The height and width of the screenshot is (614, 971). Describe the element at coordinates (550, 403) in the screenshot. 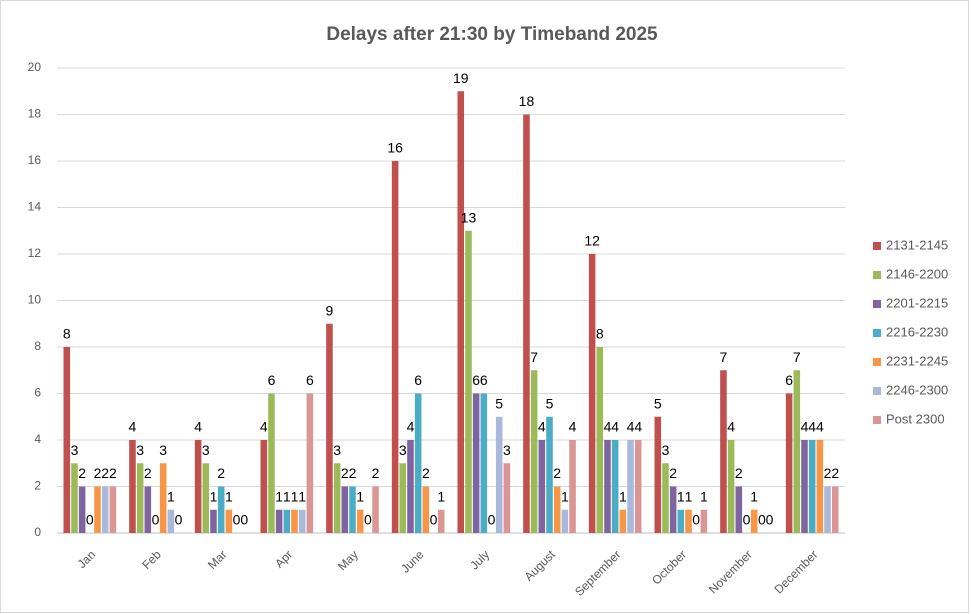

I see `data-label: 5` at that location.